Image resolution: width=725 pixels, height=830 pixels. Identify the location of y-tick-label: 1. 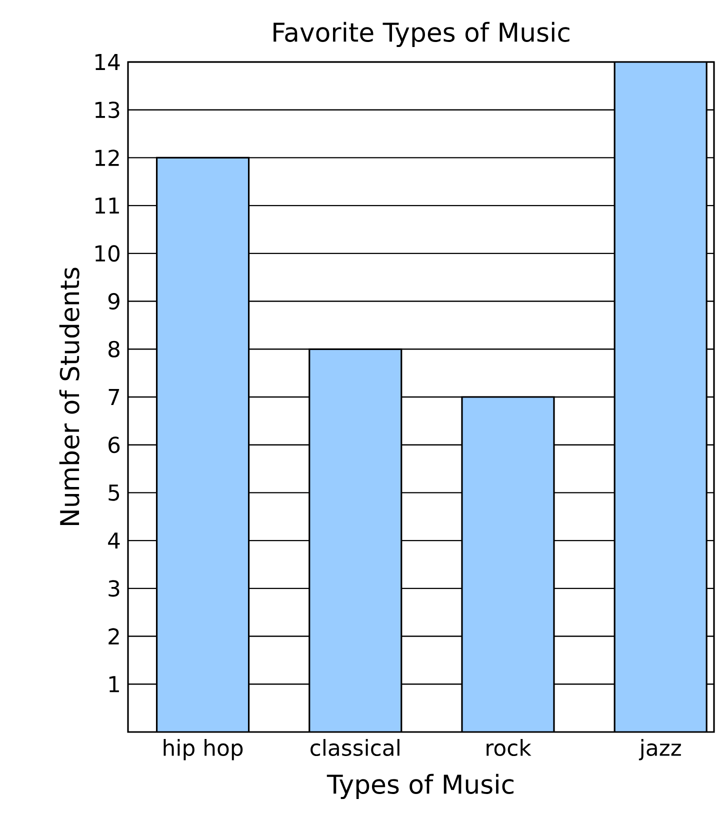
(114, 684).